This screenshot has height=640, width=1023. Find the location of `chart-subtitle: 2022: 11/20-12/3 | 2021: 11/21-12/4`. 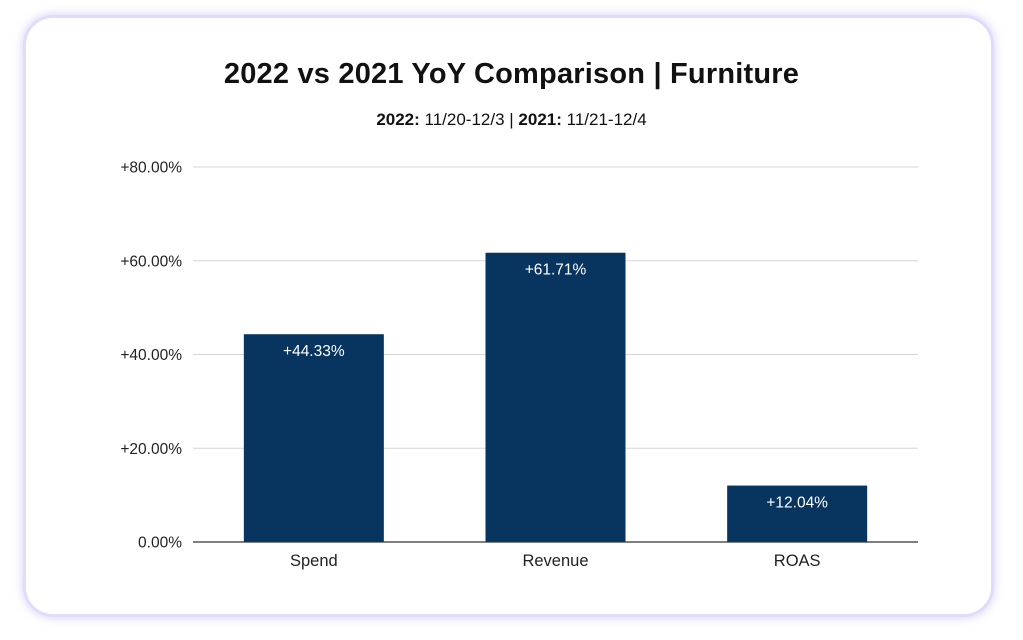

chart-subtitle: 2022: 11/20-12/3 | 2021: 11/21-12/4 is located at coordinates (511, 120).